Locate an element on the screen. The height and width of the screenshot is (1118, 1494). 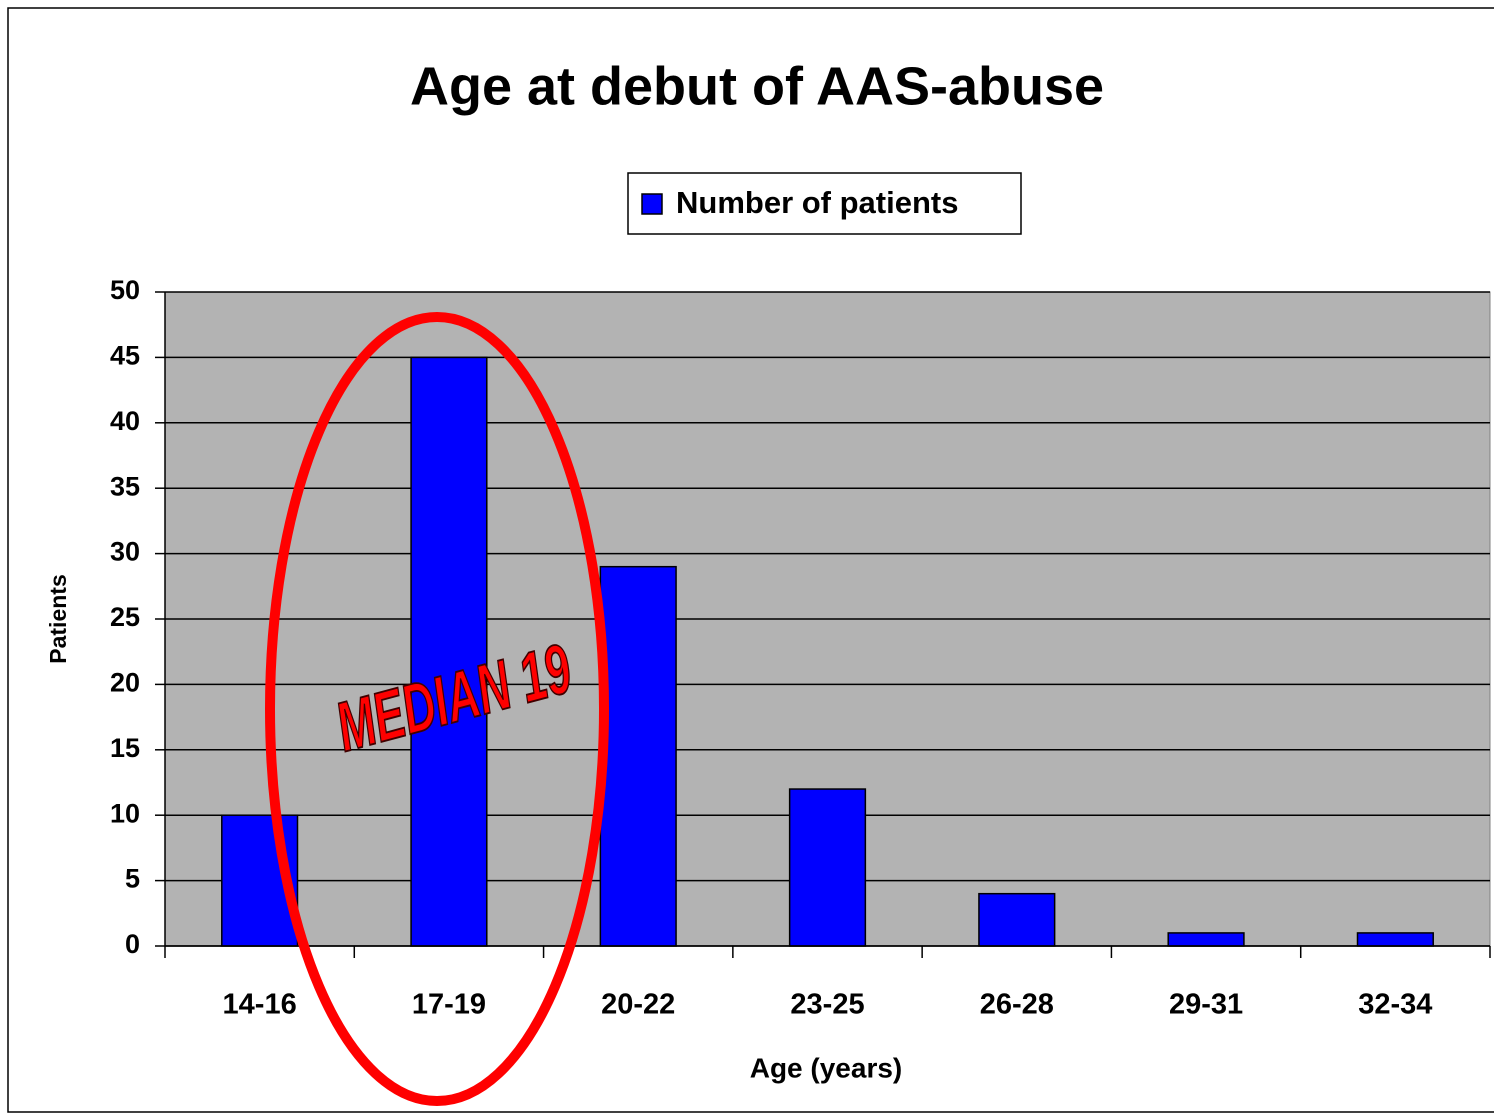
x-tick-label: 20-22 is located at coordinates (638, 1005).